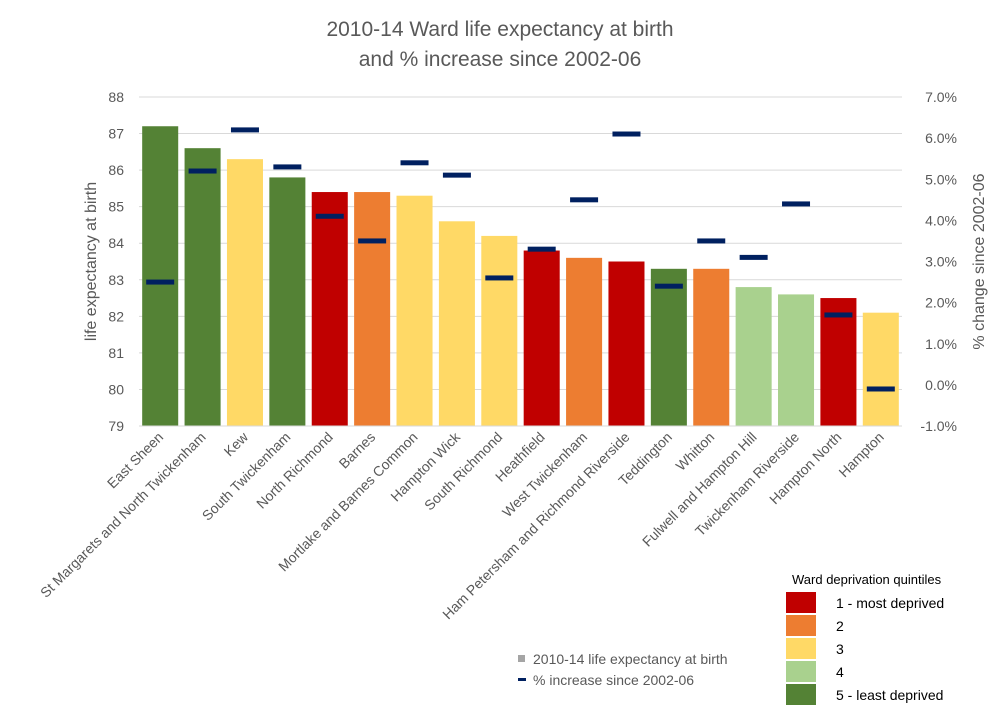 The width and height of the screenshot is (1004, 706). Describe the element at coordinates (840, 648) in the screenshot. I see `quintile-label: 3` at that location.